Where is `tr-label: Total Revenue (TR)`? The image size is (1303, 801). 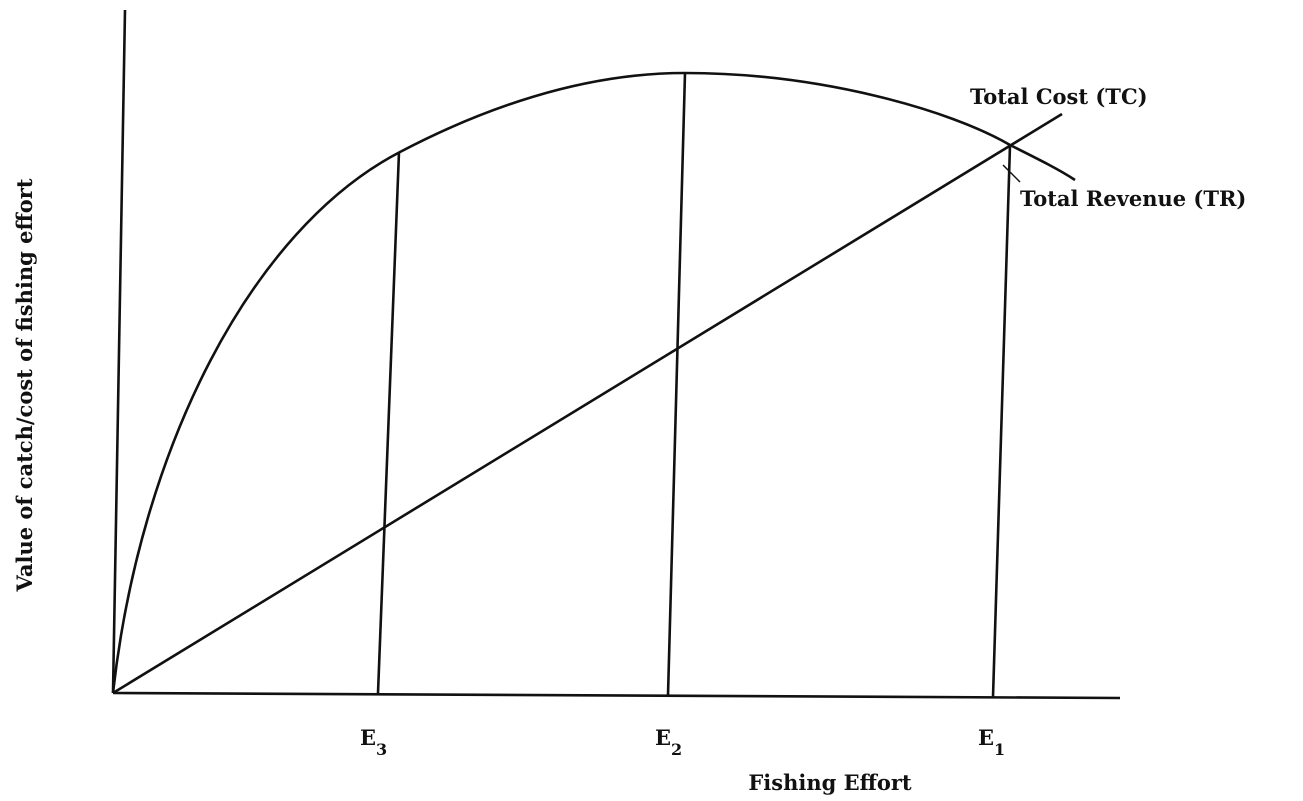 tr-label: Total Revenue (TR) is located at coordinates (1133, 198).